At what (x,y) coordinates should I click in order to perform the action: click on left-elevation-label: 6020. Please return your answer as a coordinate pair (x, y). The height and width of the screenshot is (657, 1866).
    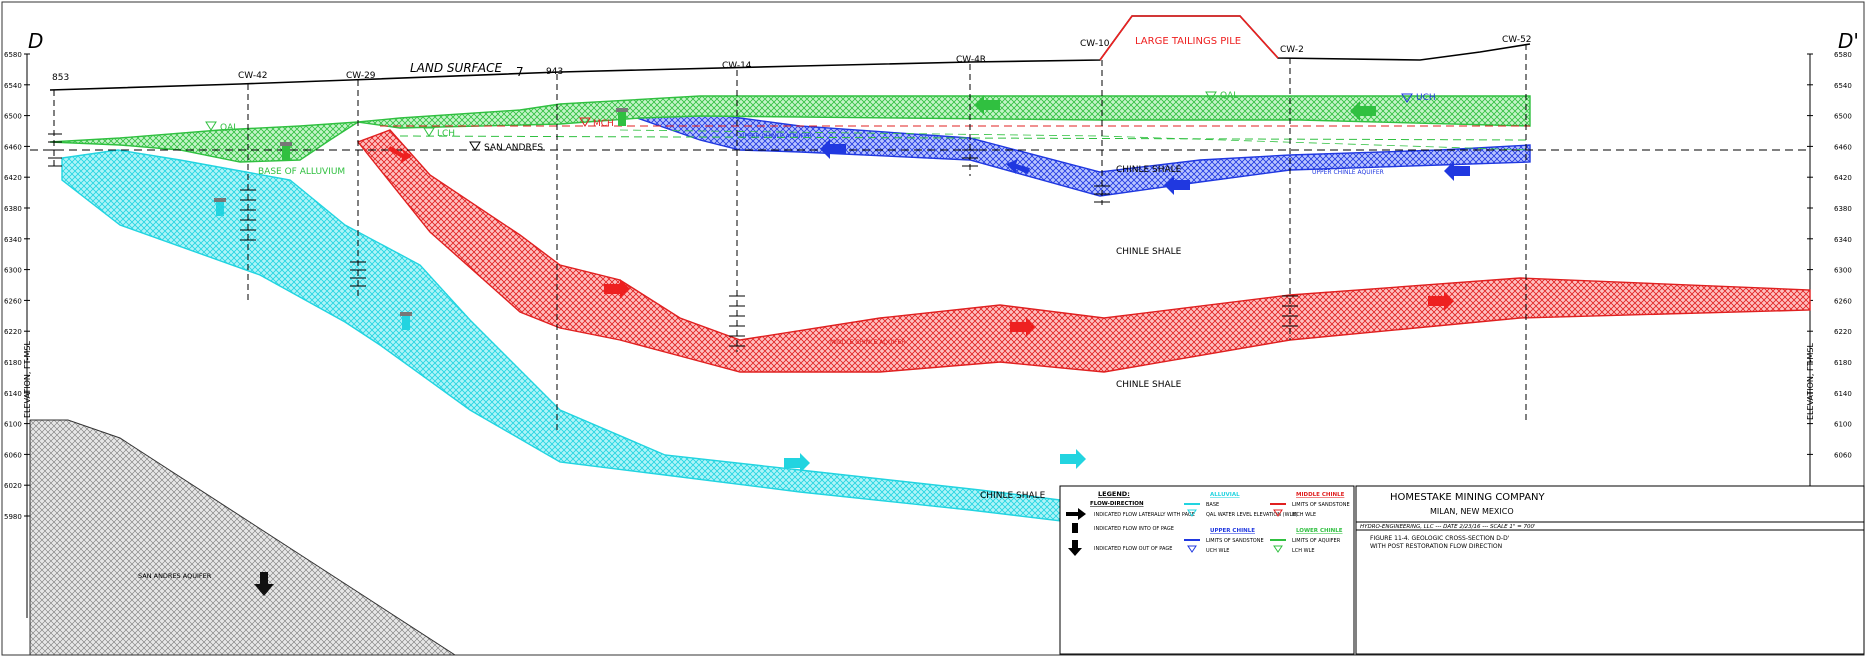
    Looking at the image, I should click on (13, 486).